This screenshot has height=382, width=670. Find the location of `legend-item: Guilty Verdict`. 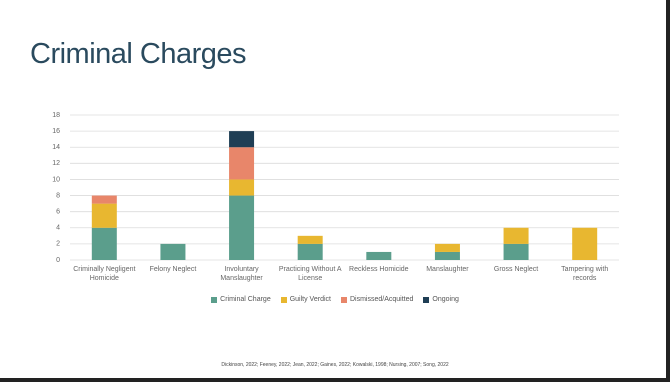

legend-item: Guilty Verdict is located at coordinates (305, 299).